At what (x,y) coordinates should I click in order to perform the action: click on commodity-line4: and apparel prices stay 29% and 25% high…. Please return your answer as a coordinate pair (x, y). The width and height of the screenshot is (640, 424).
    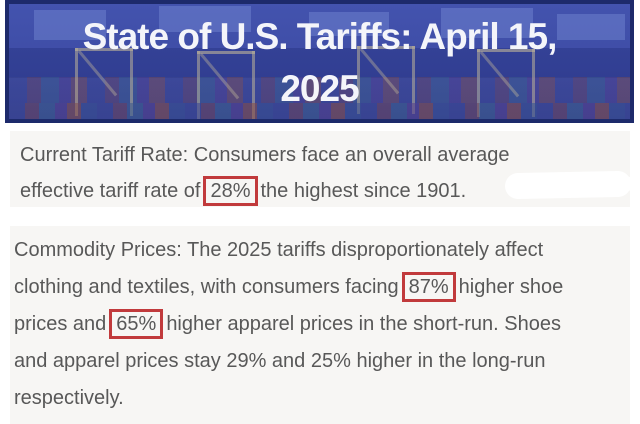
    Looking at the image, I should click on (280, 361).